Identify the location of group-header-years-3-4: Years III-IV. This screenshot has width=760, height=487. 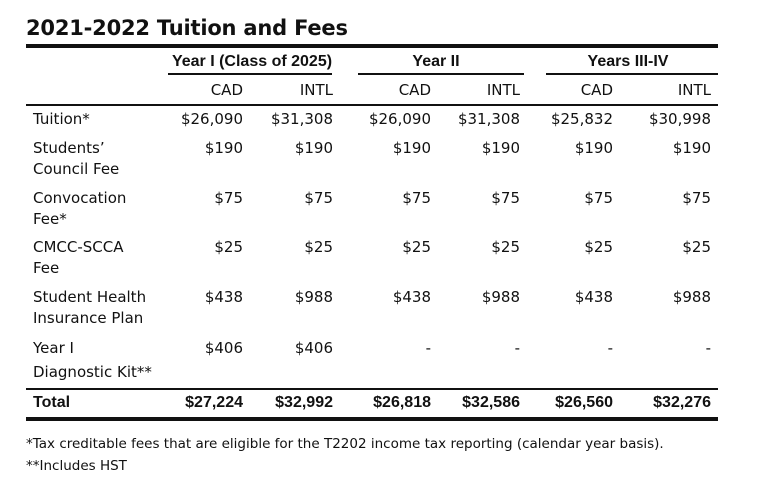
(628, 61).